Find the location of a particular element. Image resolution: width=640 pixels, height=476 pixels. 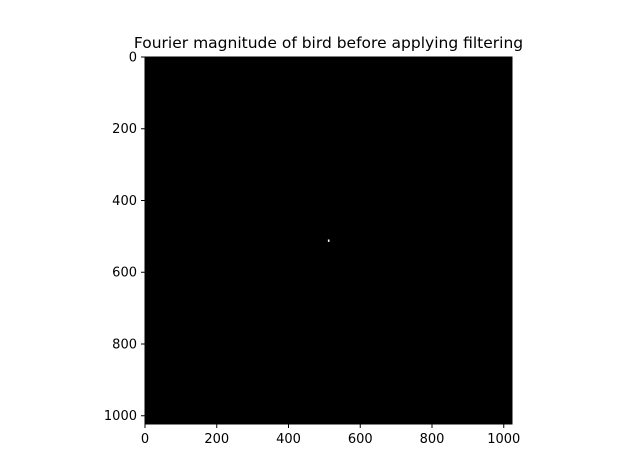

bright-points-layer is located at coordinates (328, 240).